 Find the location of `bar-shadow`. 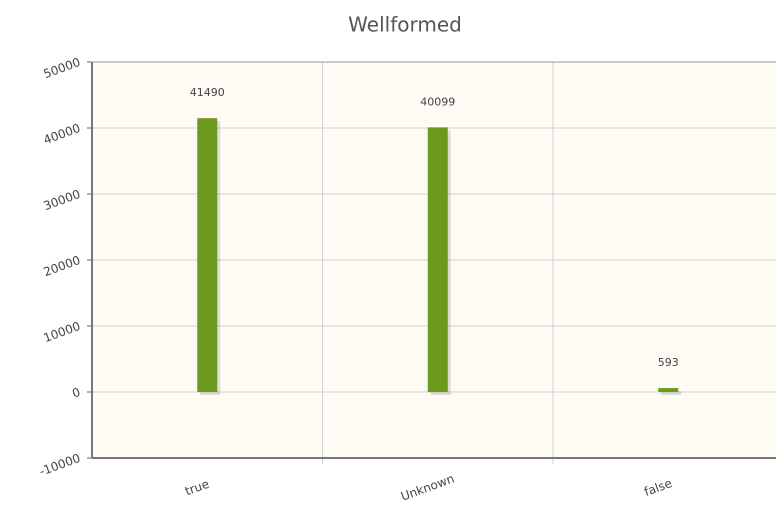

bar-shadow is located at coordinates (671, 393).